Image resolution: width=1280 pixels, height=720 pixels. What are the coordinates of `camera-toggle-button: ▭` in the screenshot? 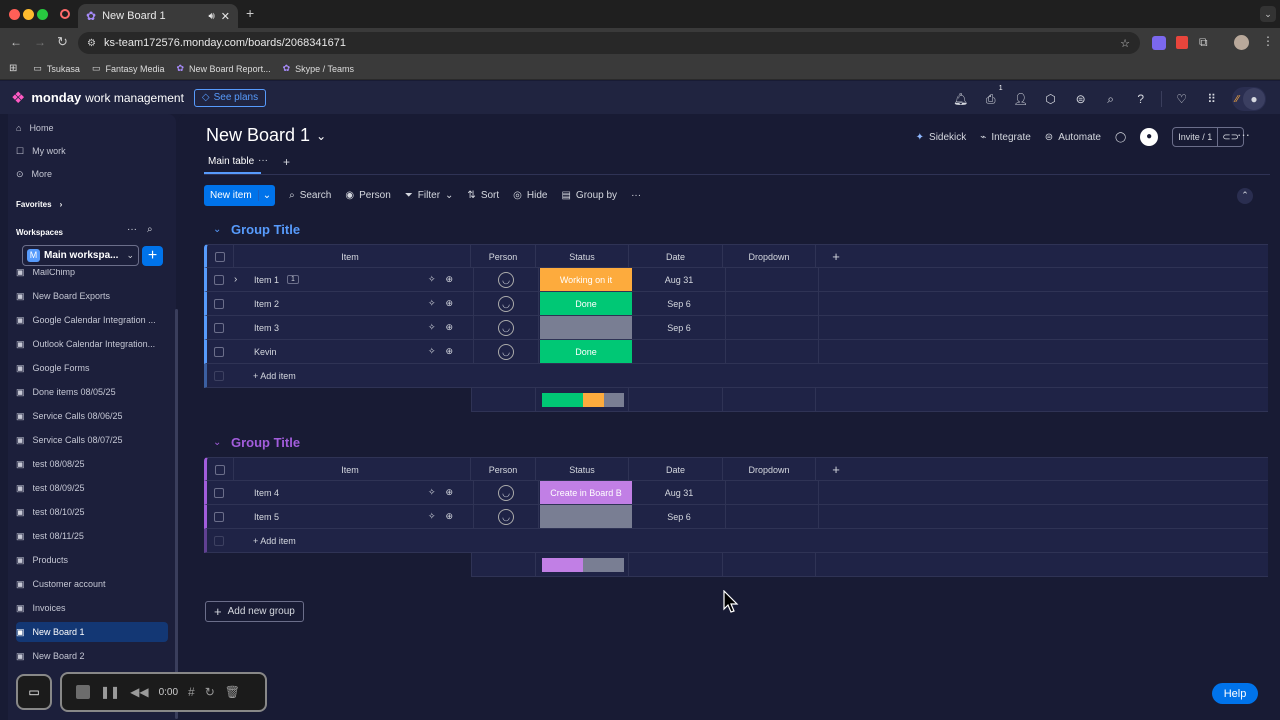 It's located at (34, 692).